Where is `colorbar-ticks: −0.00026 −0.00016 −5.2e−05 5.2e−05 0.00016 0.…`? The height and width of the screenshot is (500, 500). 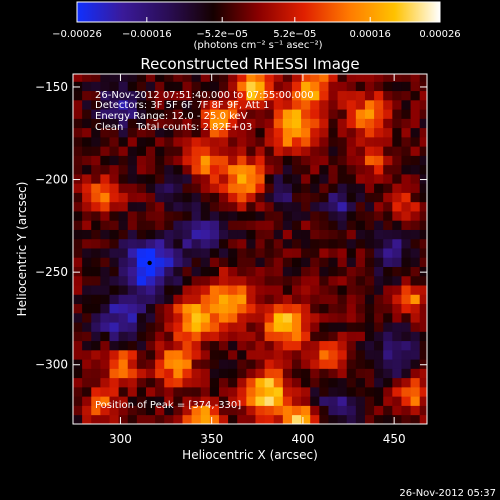
colorbar-ticks: −0.00026 −0.00016 −5.2e−05 5.2e−05 0.00016 0.… is located at coordinates (256, 28).